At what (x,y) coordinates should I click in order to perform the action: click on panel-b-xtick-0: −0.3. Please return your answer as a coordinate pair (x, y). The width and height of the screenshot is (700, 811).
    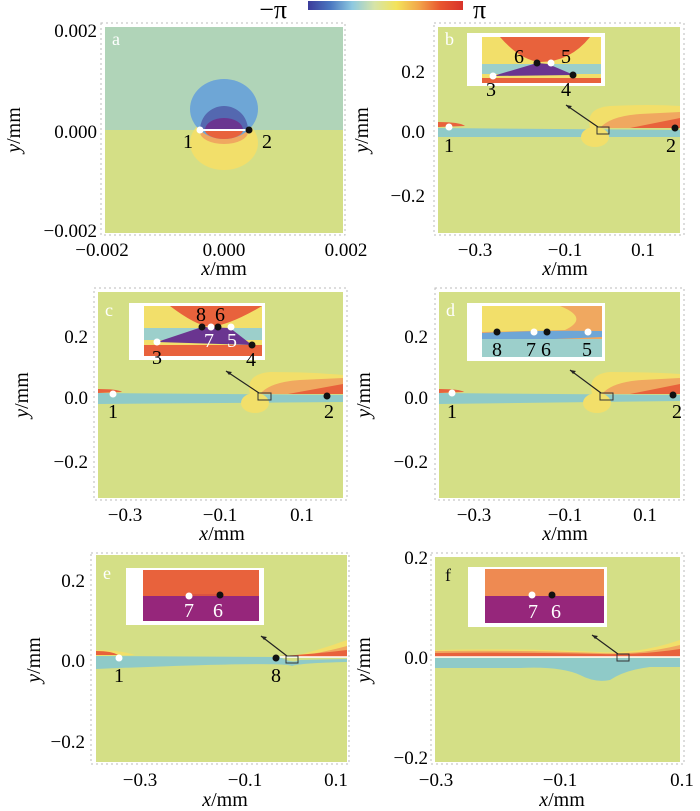
    Looking at the image, I should click on (475, 250).